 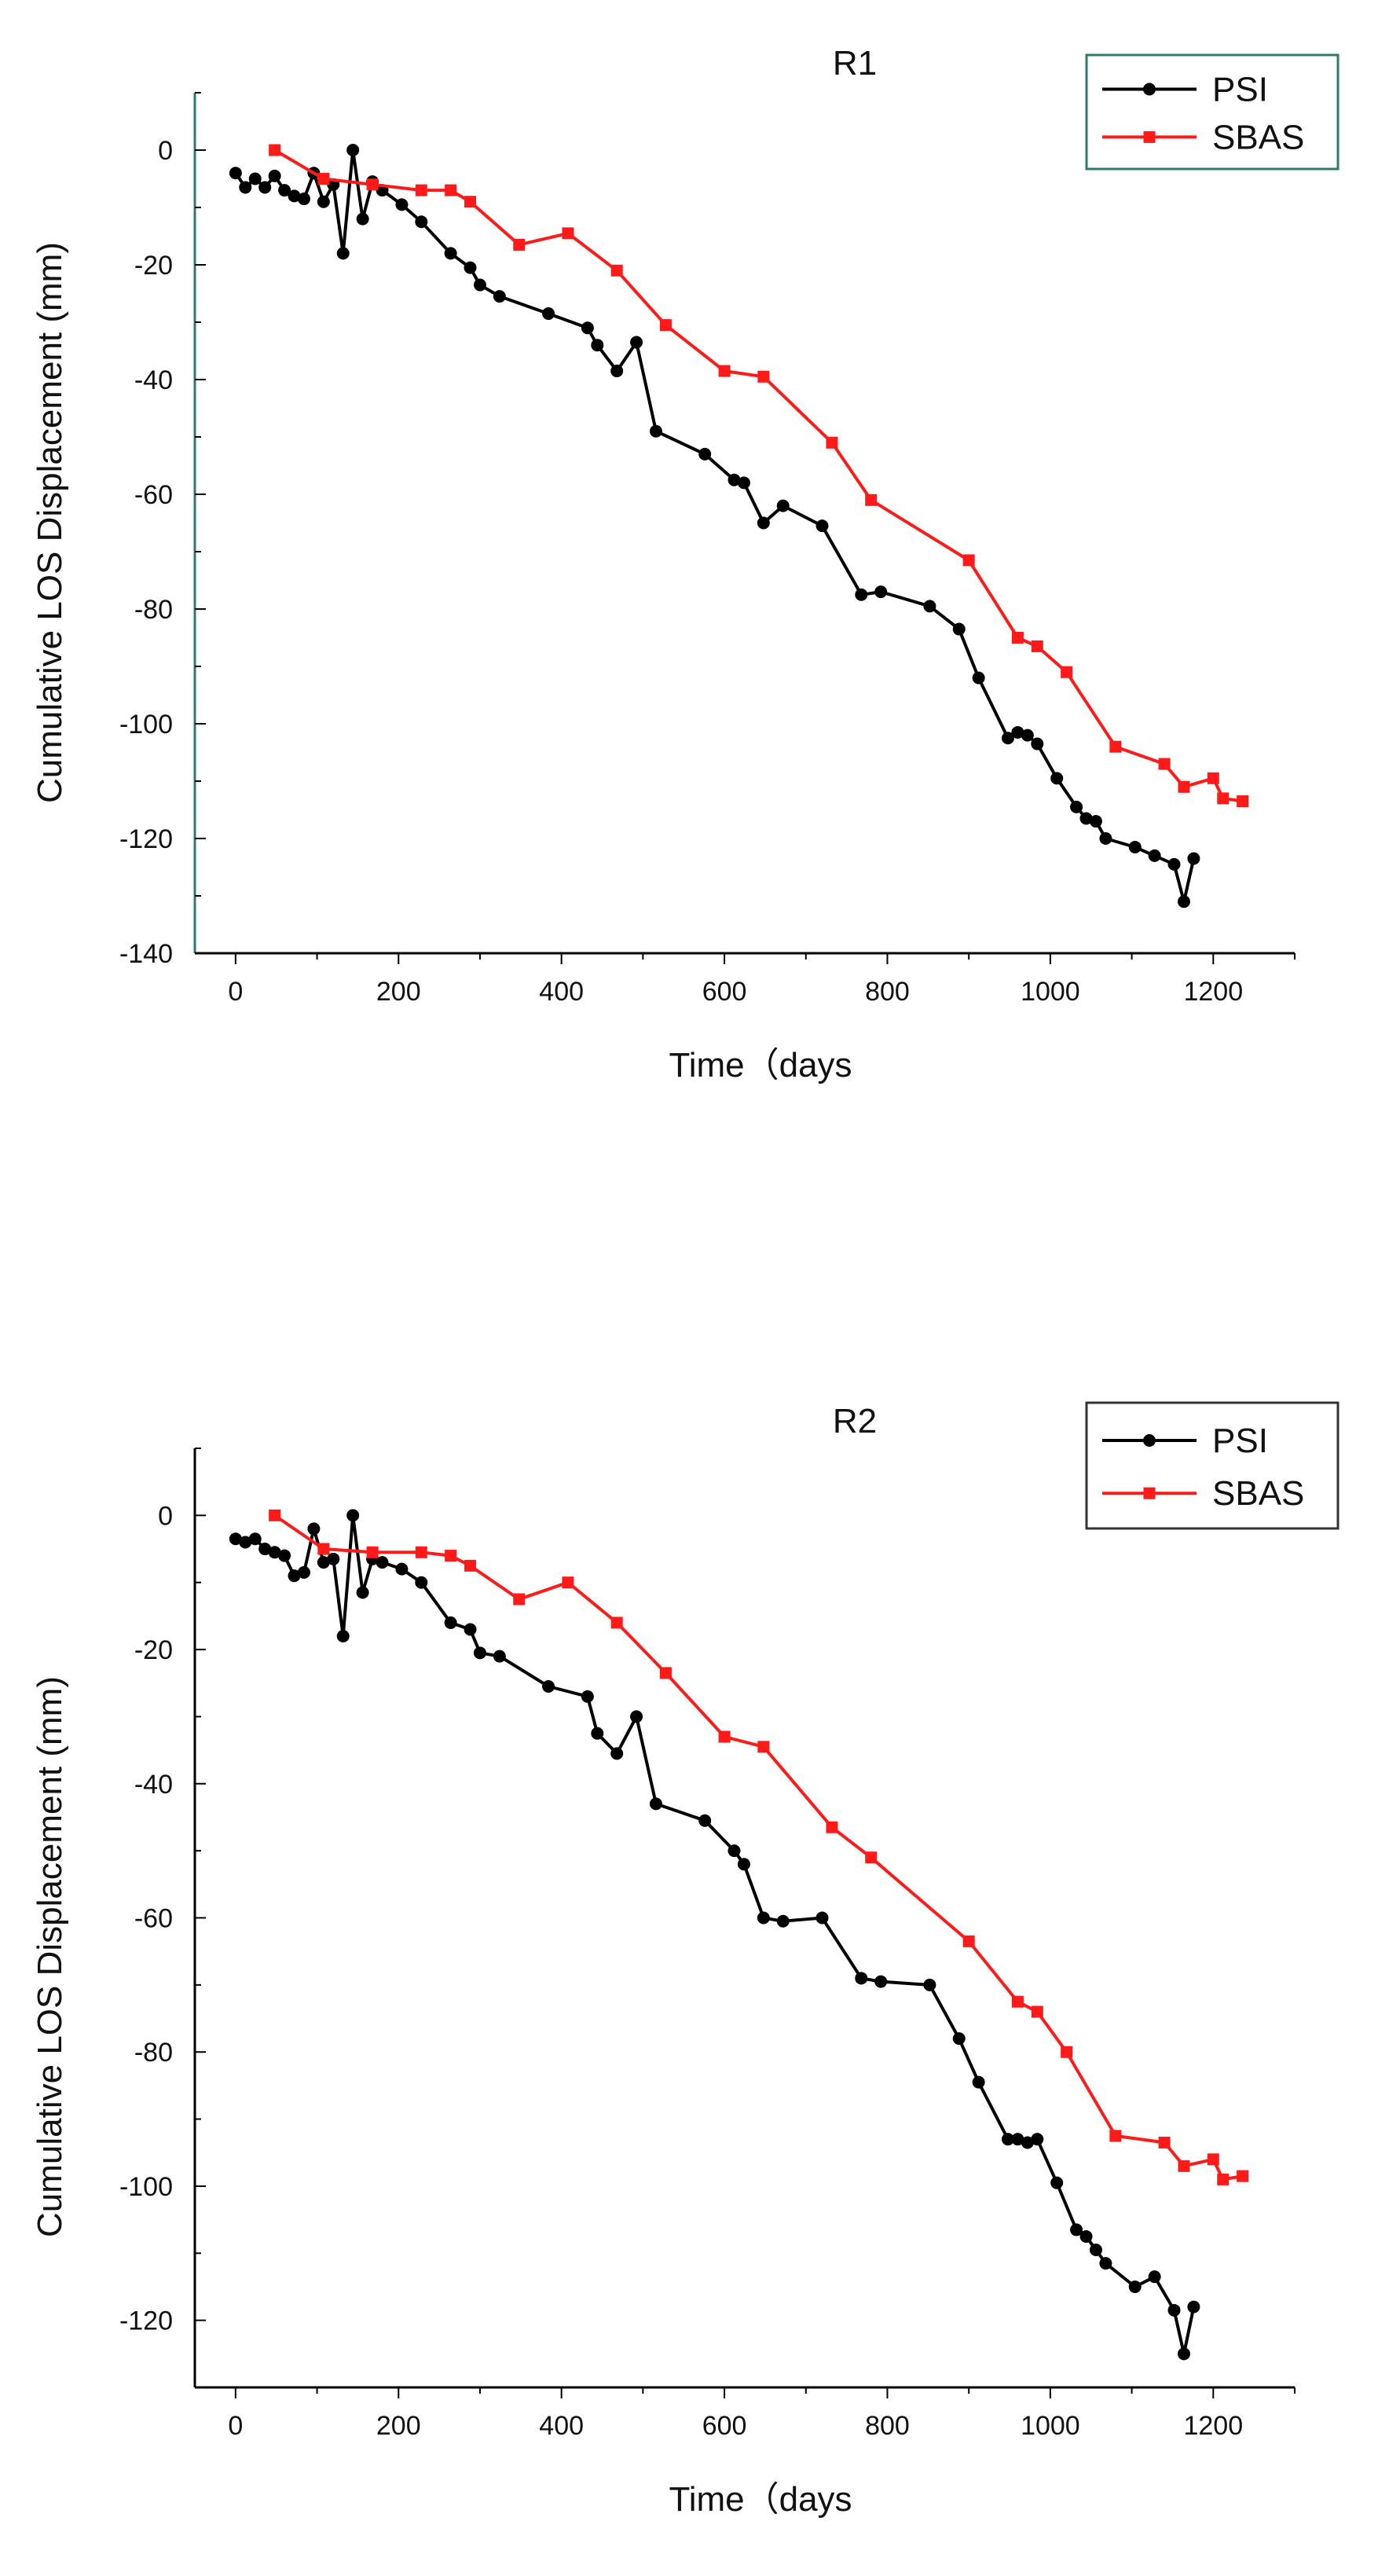 What do you see at coordinates (146, 725) in the screenshot?
I see `y-tick-label: -100` at bounding box center [146, 725].